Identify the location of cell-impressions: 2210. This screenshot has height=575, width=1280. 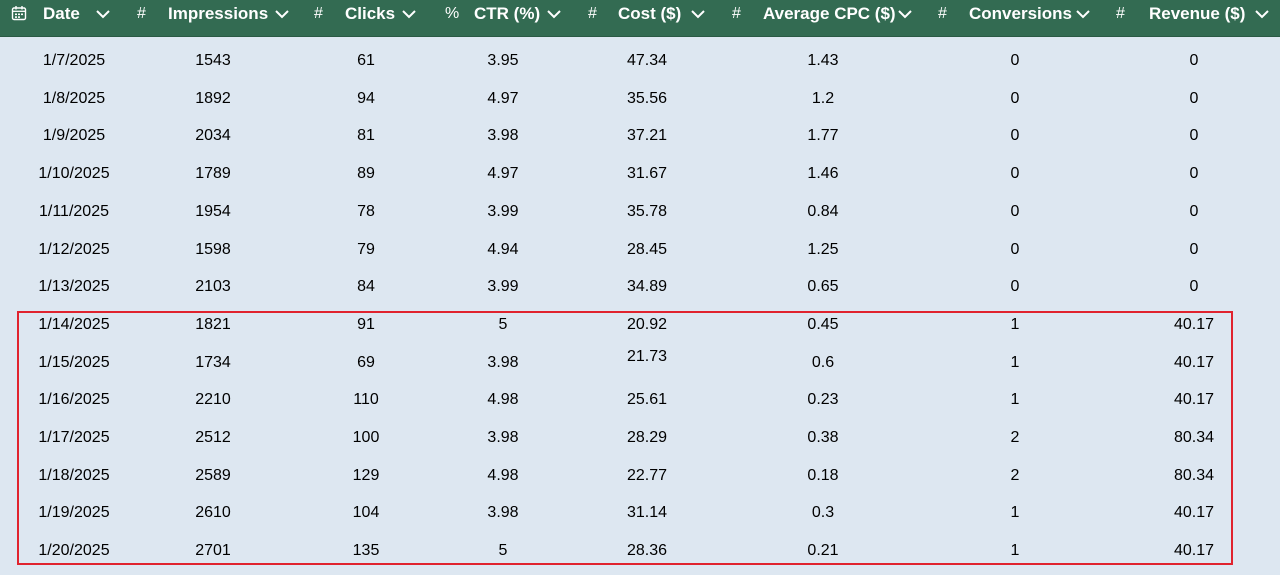
(213, 400).